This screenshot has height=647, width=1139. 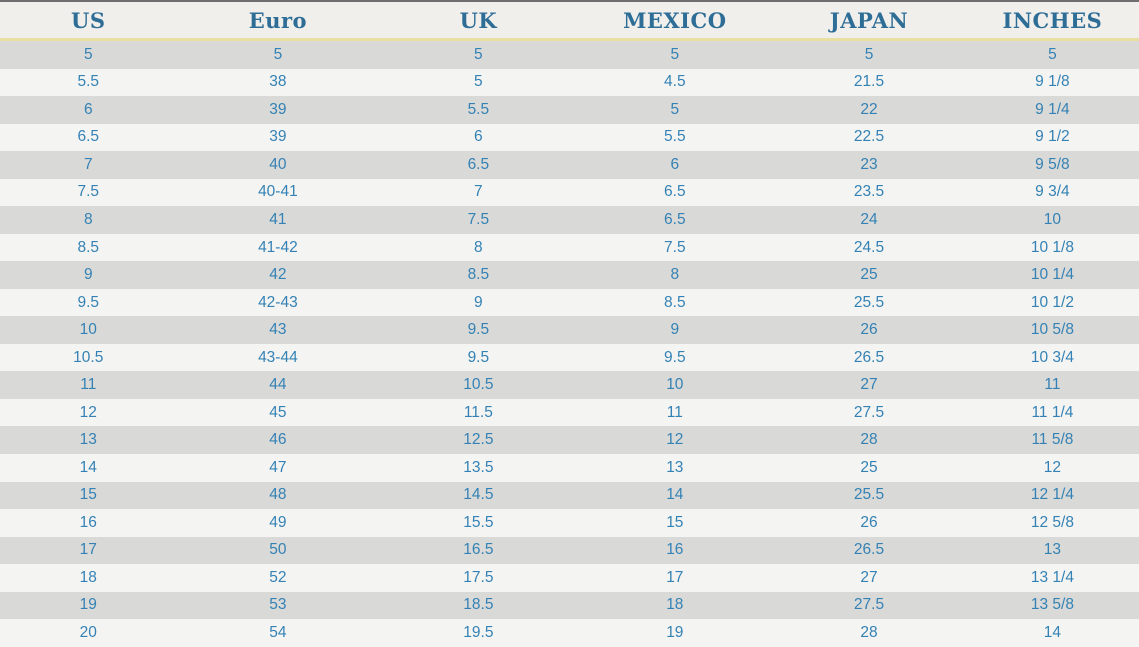 I want to click on cell: 17.5, so click(x=478, y=577).